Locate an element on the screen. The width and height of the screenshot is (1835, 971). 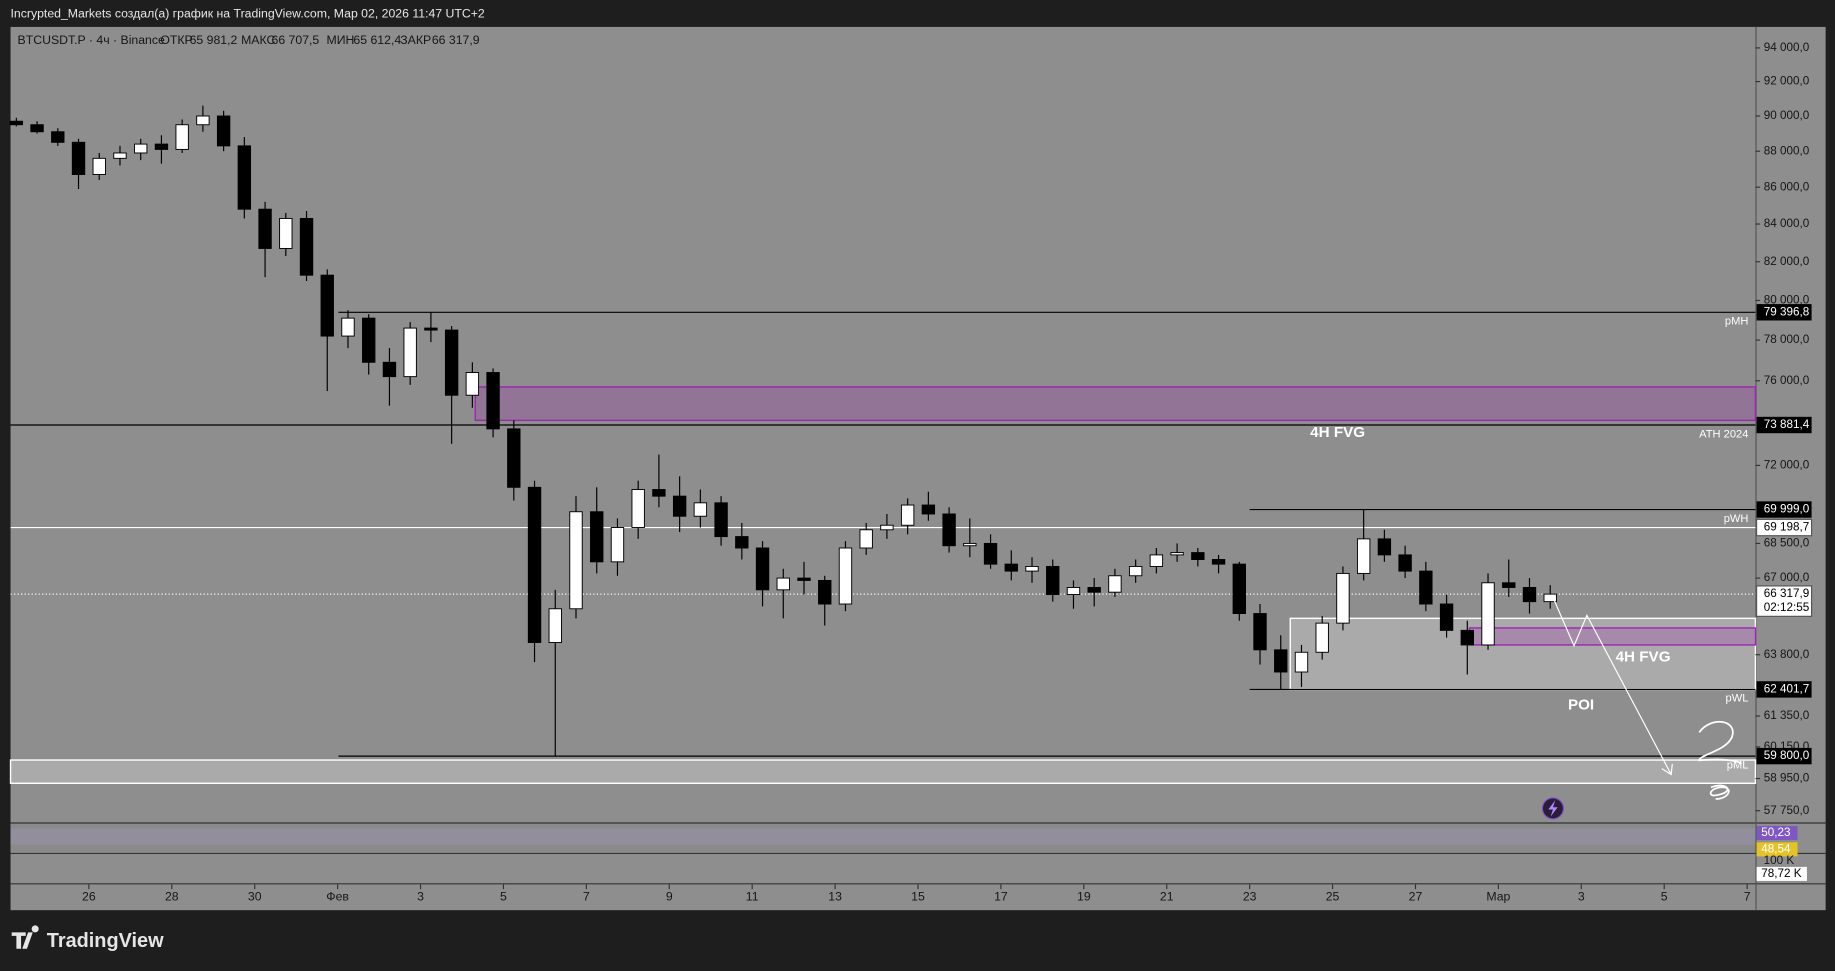
x-tick-label: 23 is located at coordinates (1250, 897).